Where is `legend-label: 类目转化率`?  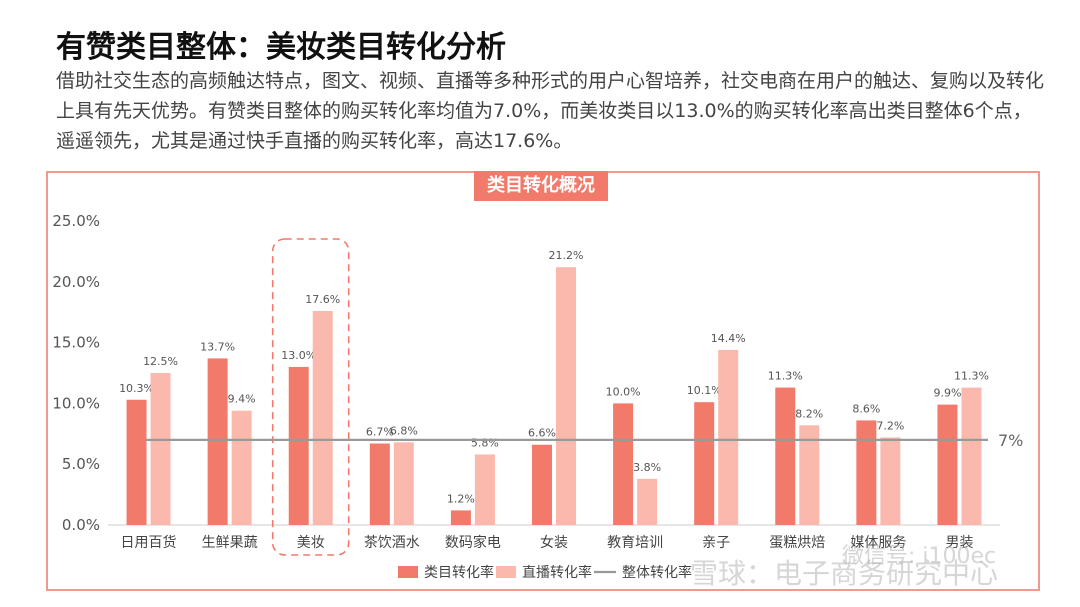
legend-label: 类目转化率 is located at coordinates (459, 572).